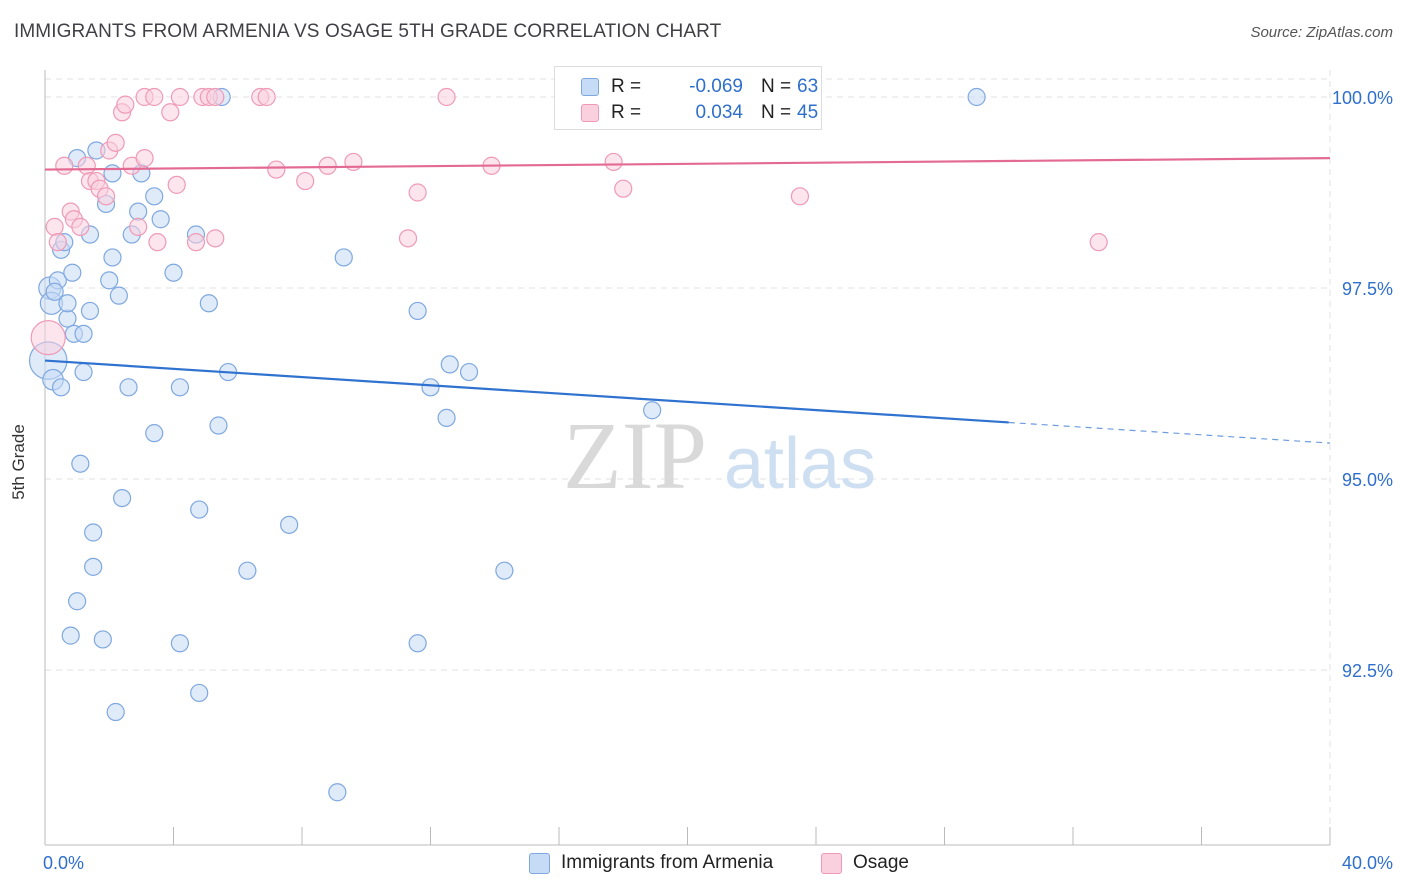 The height and width of the screenshot is (892, 1406). I want to click on trend-line-armenia, so click(526, 391).